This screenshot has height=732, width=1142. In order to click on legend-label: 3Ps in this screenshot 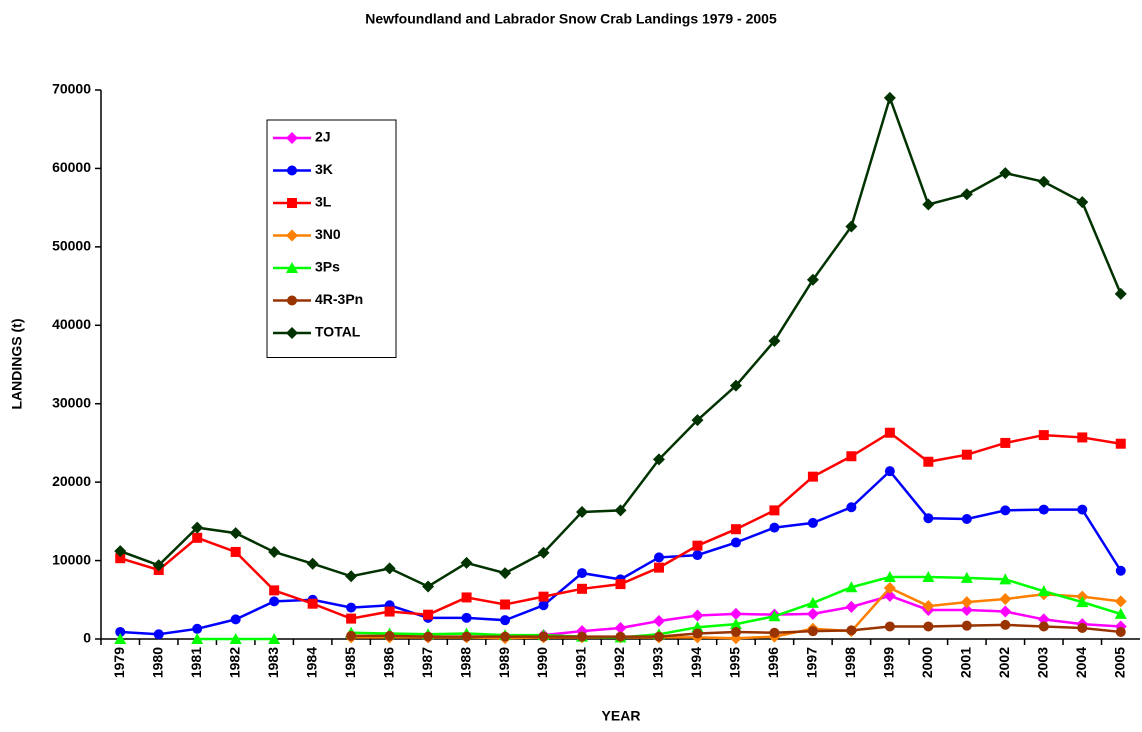, I will do `click(327, 267)`.